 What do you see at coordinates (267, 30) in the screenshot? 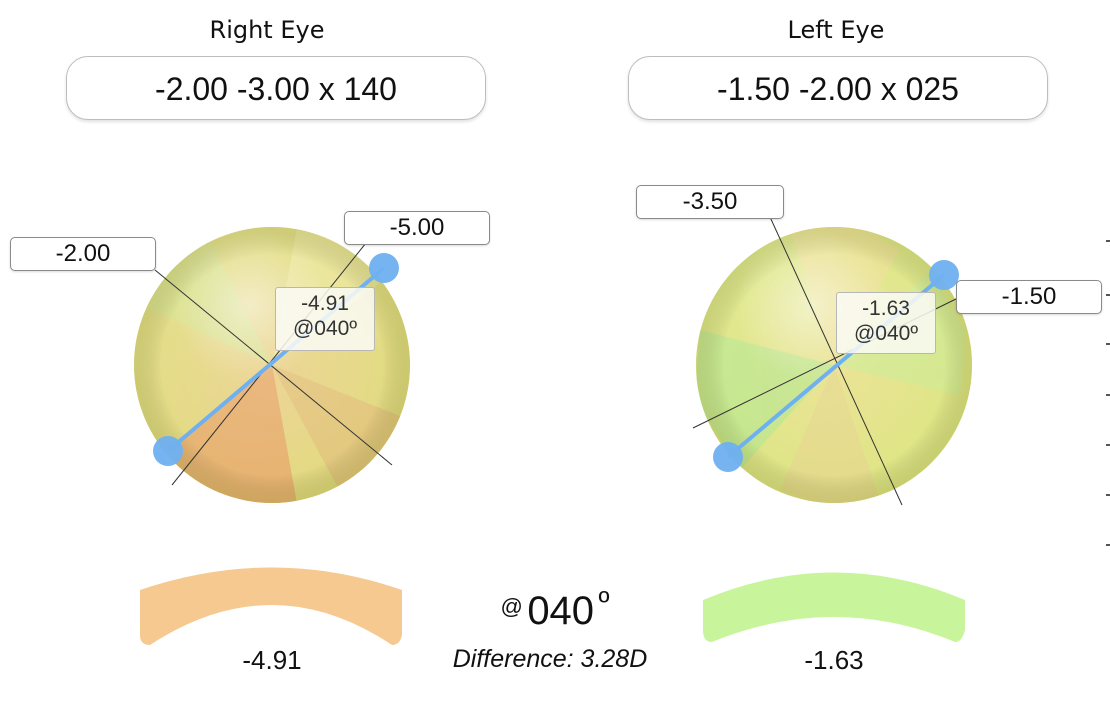
I see `right-eye-title: Right Eye` at bounding box center [267, 30].